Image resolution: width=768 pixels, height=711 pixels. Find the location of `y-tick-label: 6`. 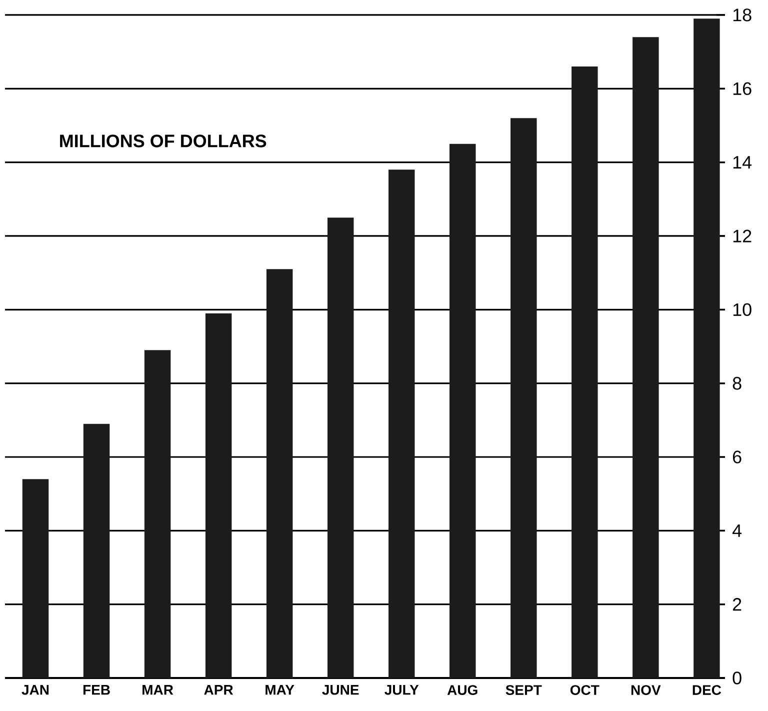

y-tick-label: 6 is located at coordinates (737, 457).